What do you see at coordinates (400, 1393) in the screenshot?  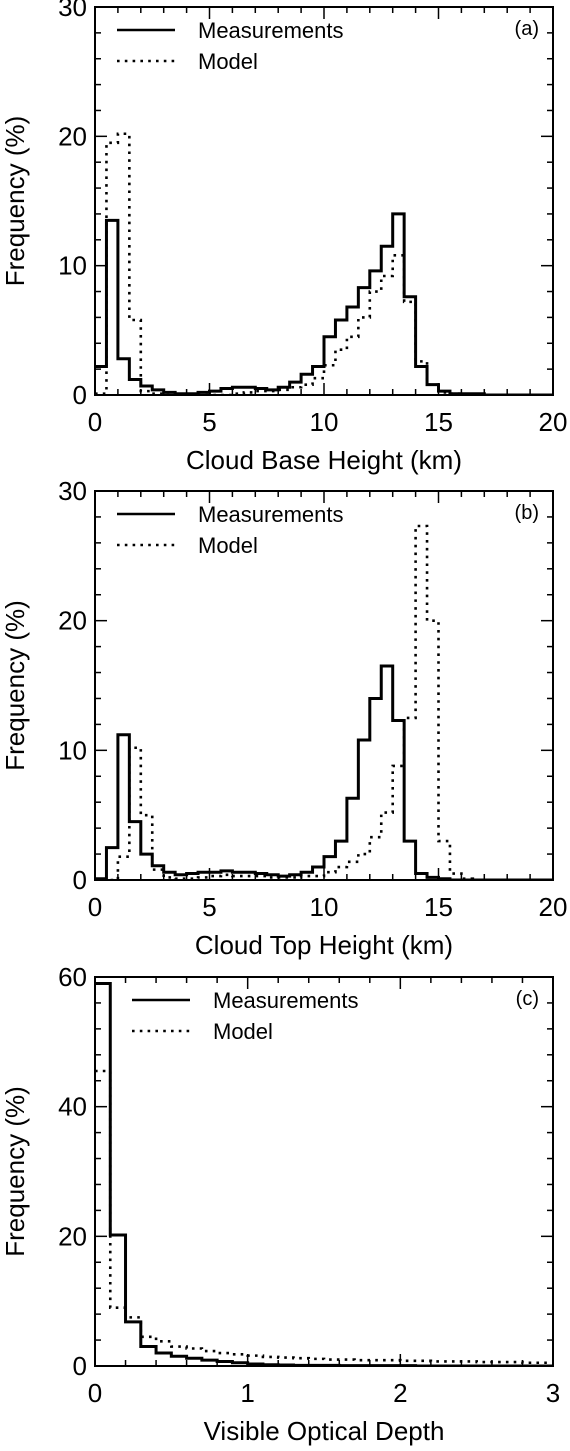 I see `x-tick-label: 2` at bounding box center [400, 1393].